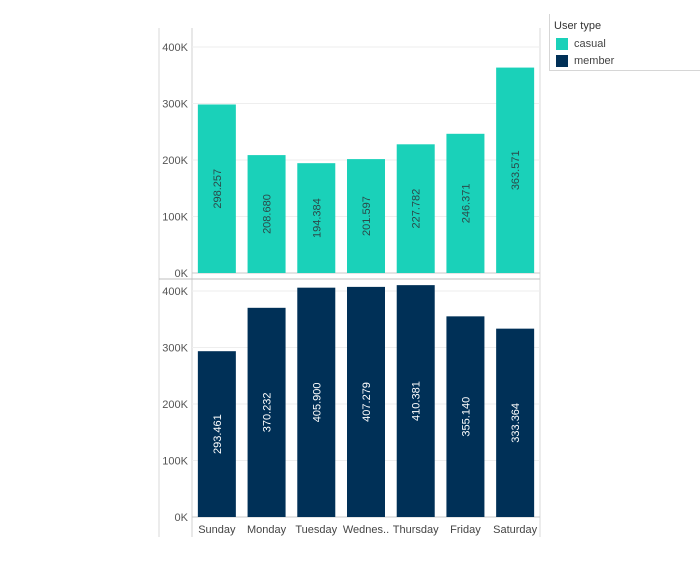  I want to click on data-label: 201.597, so click(367, 216).